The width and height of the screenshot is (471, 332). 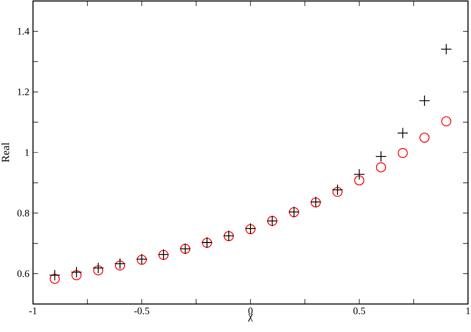 What do you see at coordinates (142, 311) in the screenshot?
I see `x-tick-label: -0.5` at bounding box center [142, 311].